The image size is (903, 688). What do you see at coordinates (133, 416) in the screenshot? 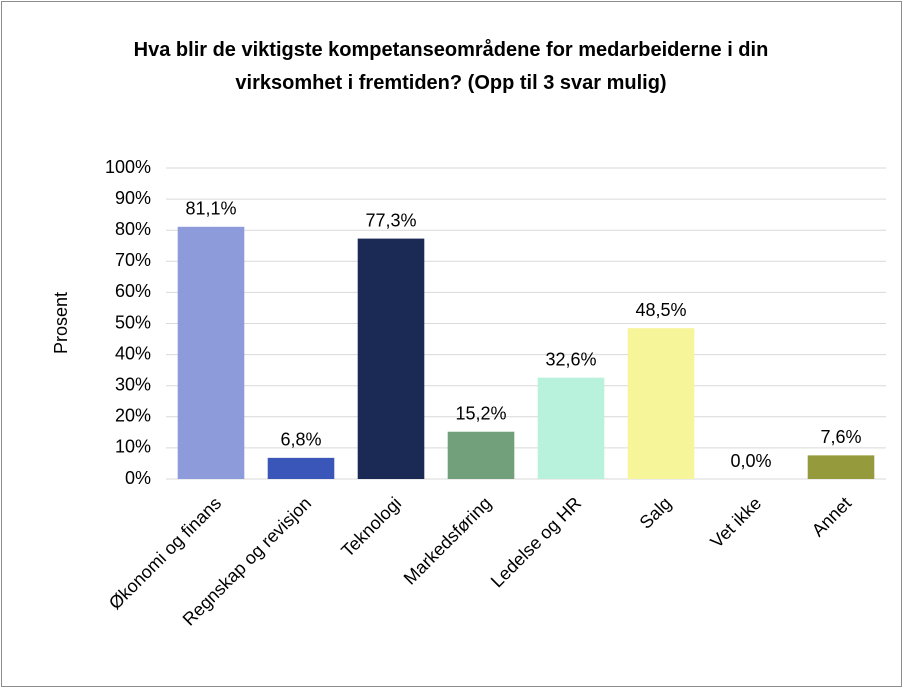
I see `y-tick-label: 20%` at bounding box center [133, 416].